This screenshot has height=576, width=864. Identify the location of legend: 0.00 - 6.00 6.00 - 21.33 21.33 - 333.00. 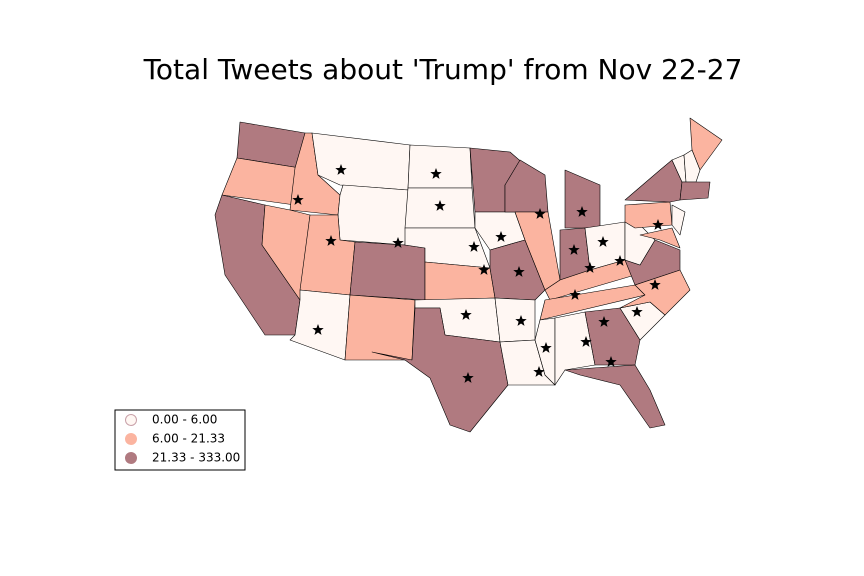
(182, 439).